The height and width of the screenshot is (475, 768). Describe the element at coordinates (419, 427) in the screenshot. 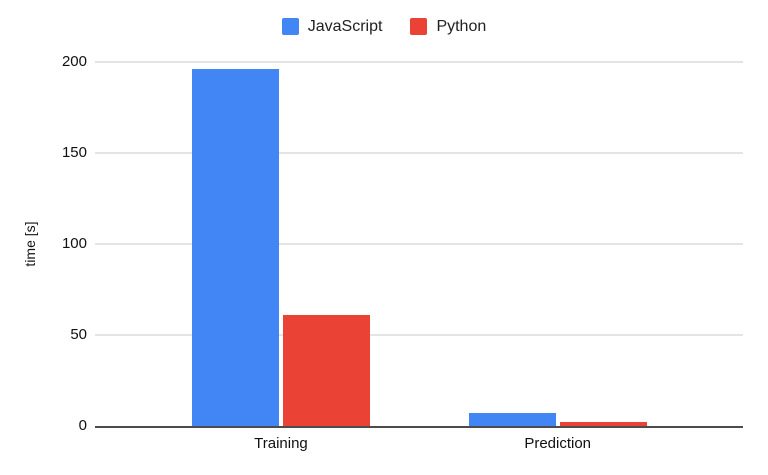

I see `x-axis-line` at that location.